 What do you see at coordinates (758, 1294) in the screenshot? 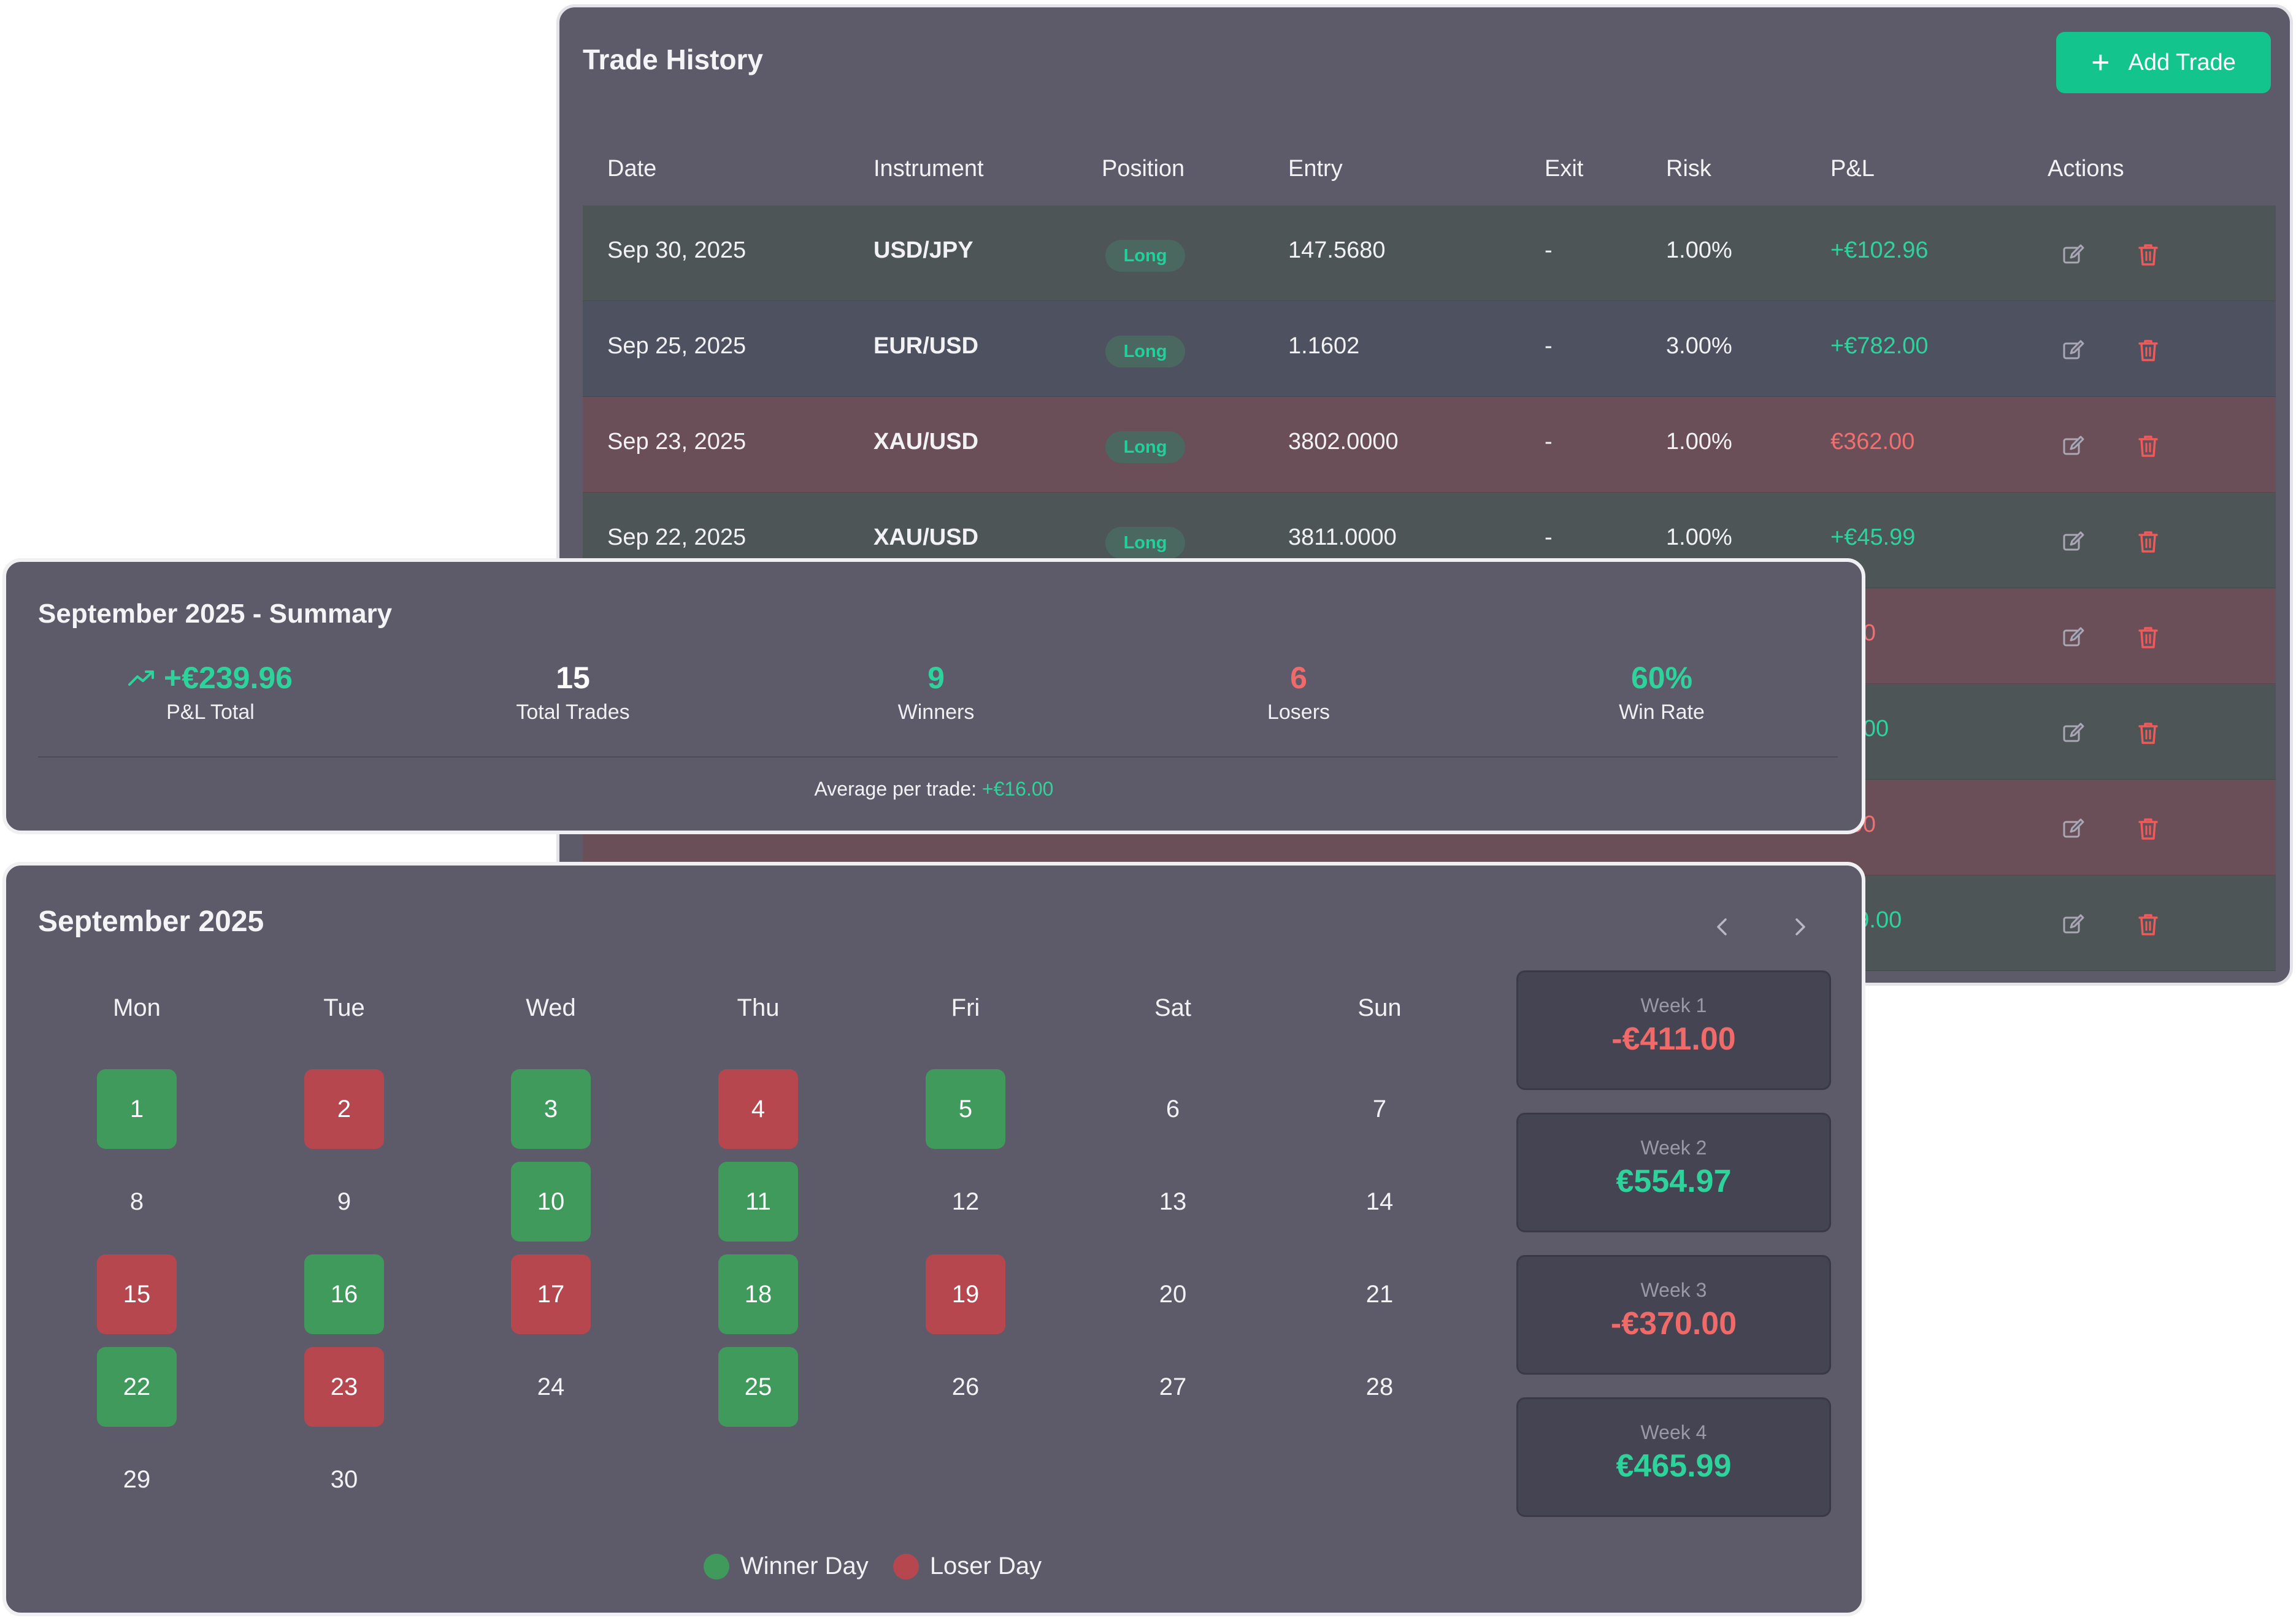
I see `calendar-day: 18` at bounding box center [758, 1294].